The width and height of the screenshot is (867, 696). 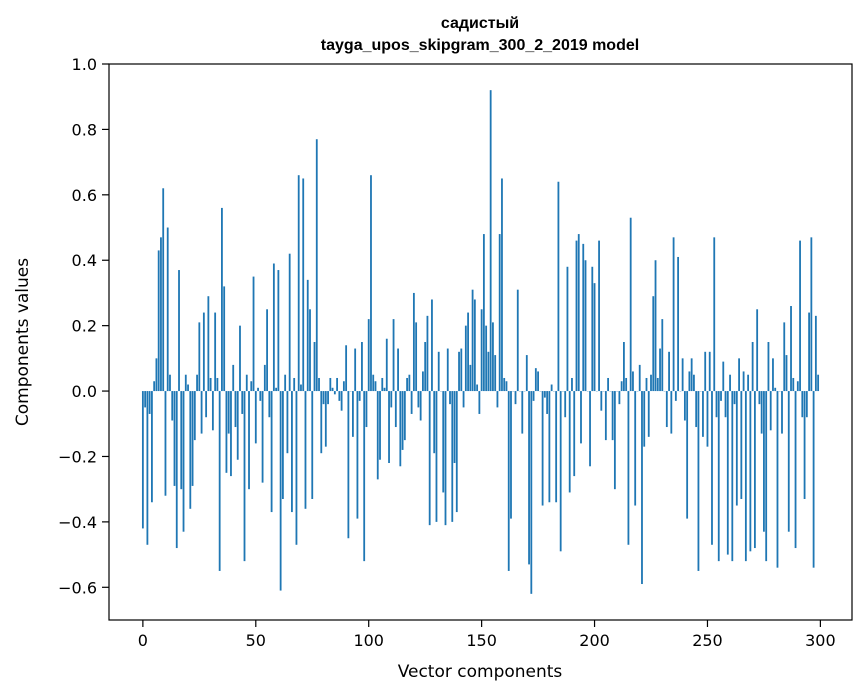 What do you see at coordinates (84, 195) in the screenshot?
I see `y-tick-label: 0.6` at bounding box center [84, 195].